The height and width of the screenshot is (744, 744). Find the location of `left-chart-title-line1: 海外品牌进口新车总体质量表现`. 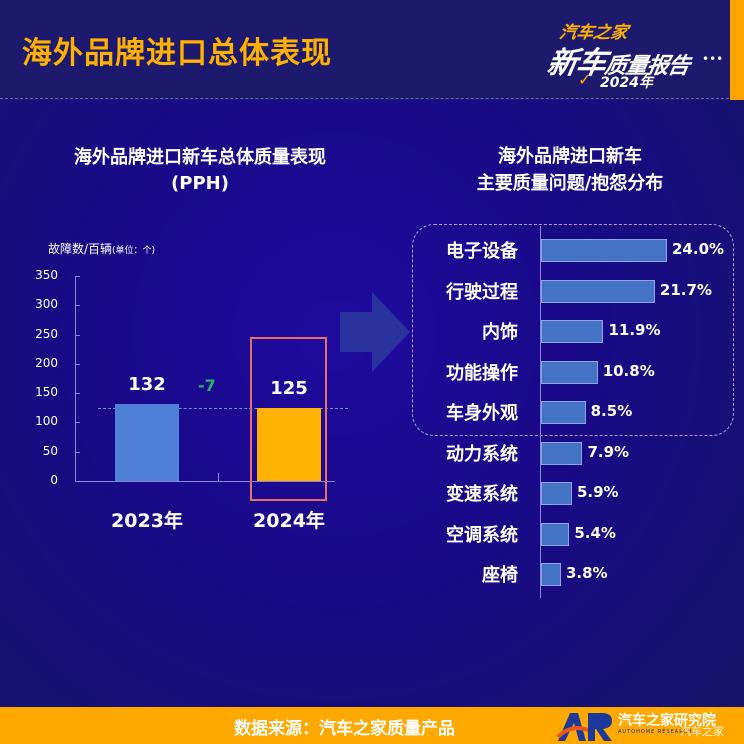

left-chart-title-line1: 海外品牌进口新车总体质量表现 is located at coordinates (200, 157).